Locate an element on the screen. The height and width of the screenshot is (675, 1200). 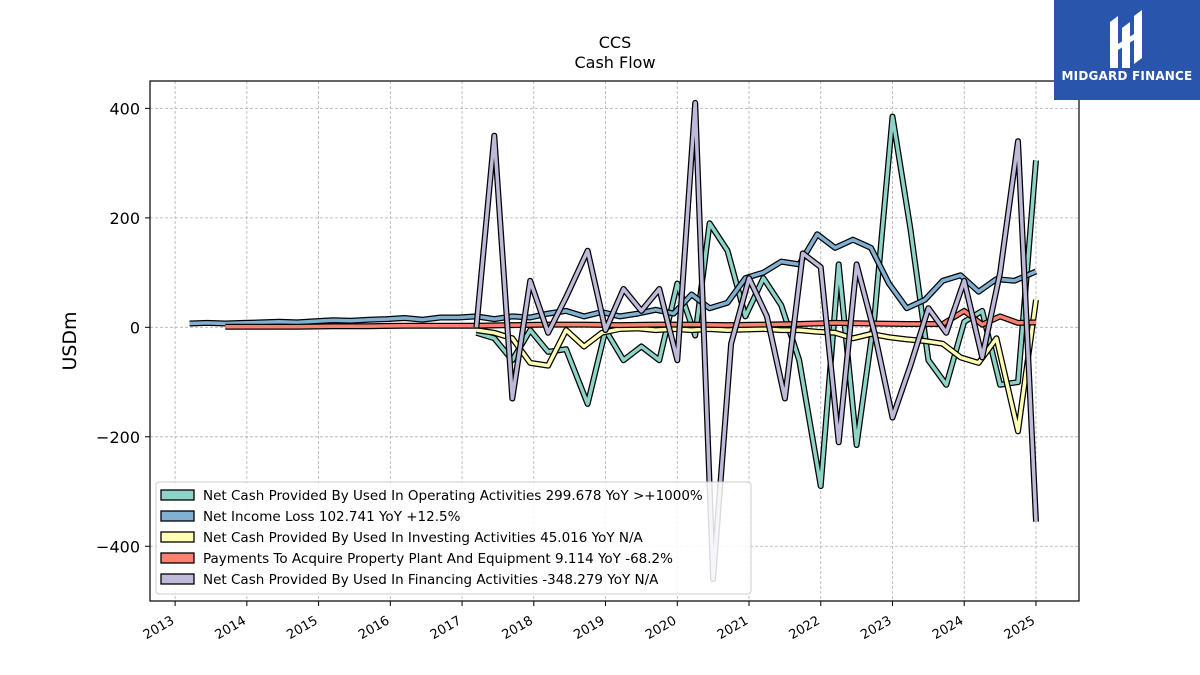
x-tick-label: 2021 is located at coordinates (733, 628).